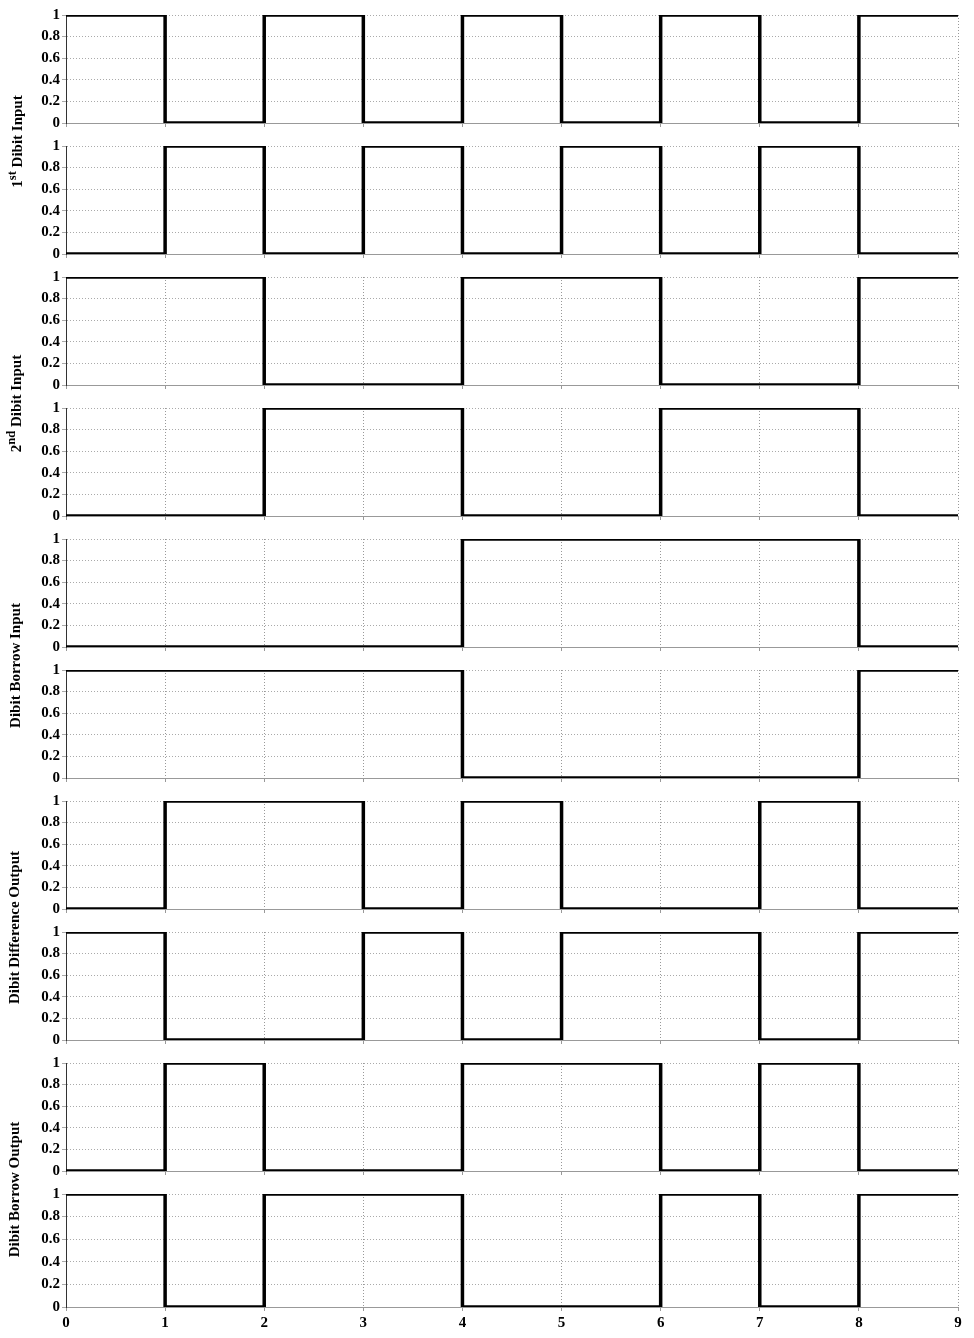 This screenshot has width=974, height=1338. I want to click on x-tick-label: 5, so click(561, 1321).